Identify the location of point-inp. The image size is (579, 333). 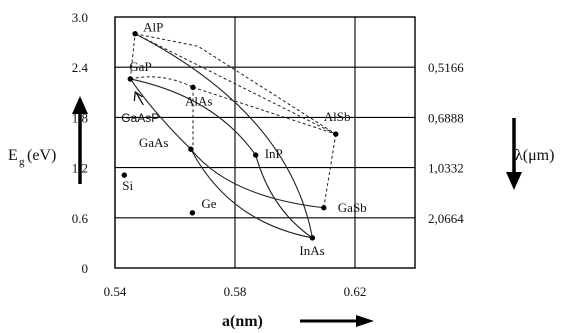
(255, 154).